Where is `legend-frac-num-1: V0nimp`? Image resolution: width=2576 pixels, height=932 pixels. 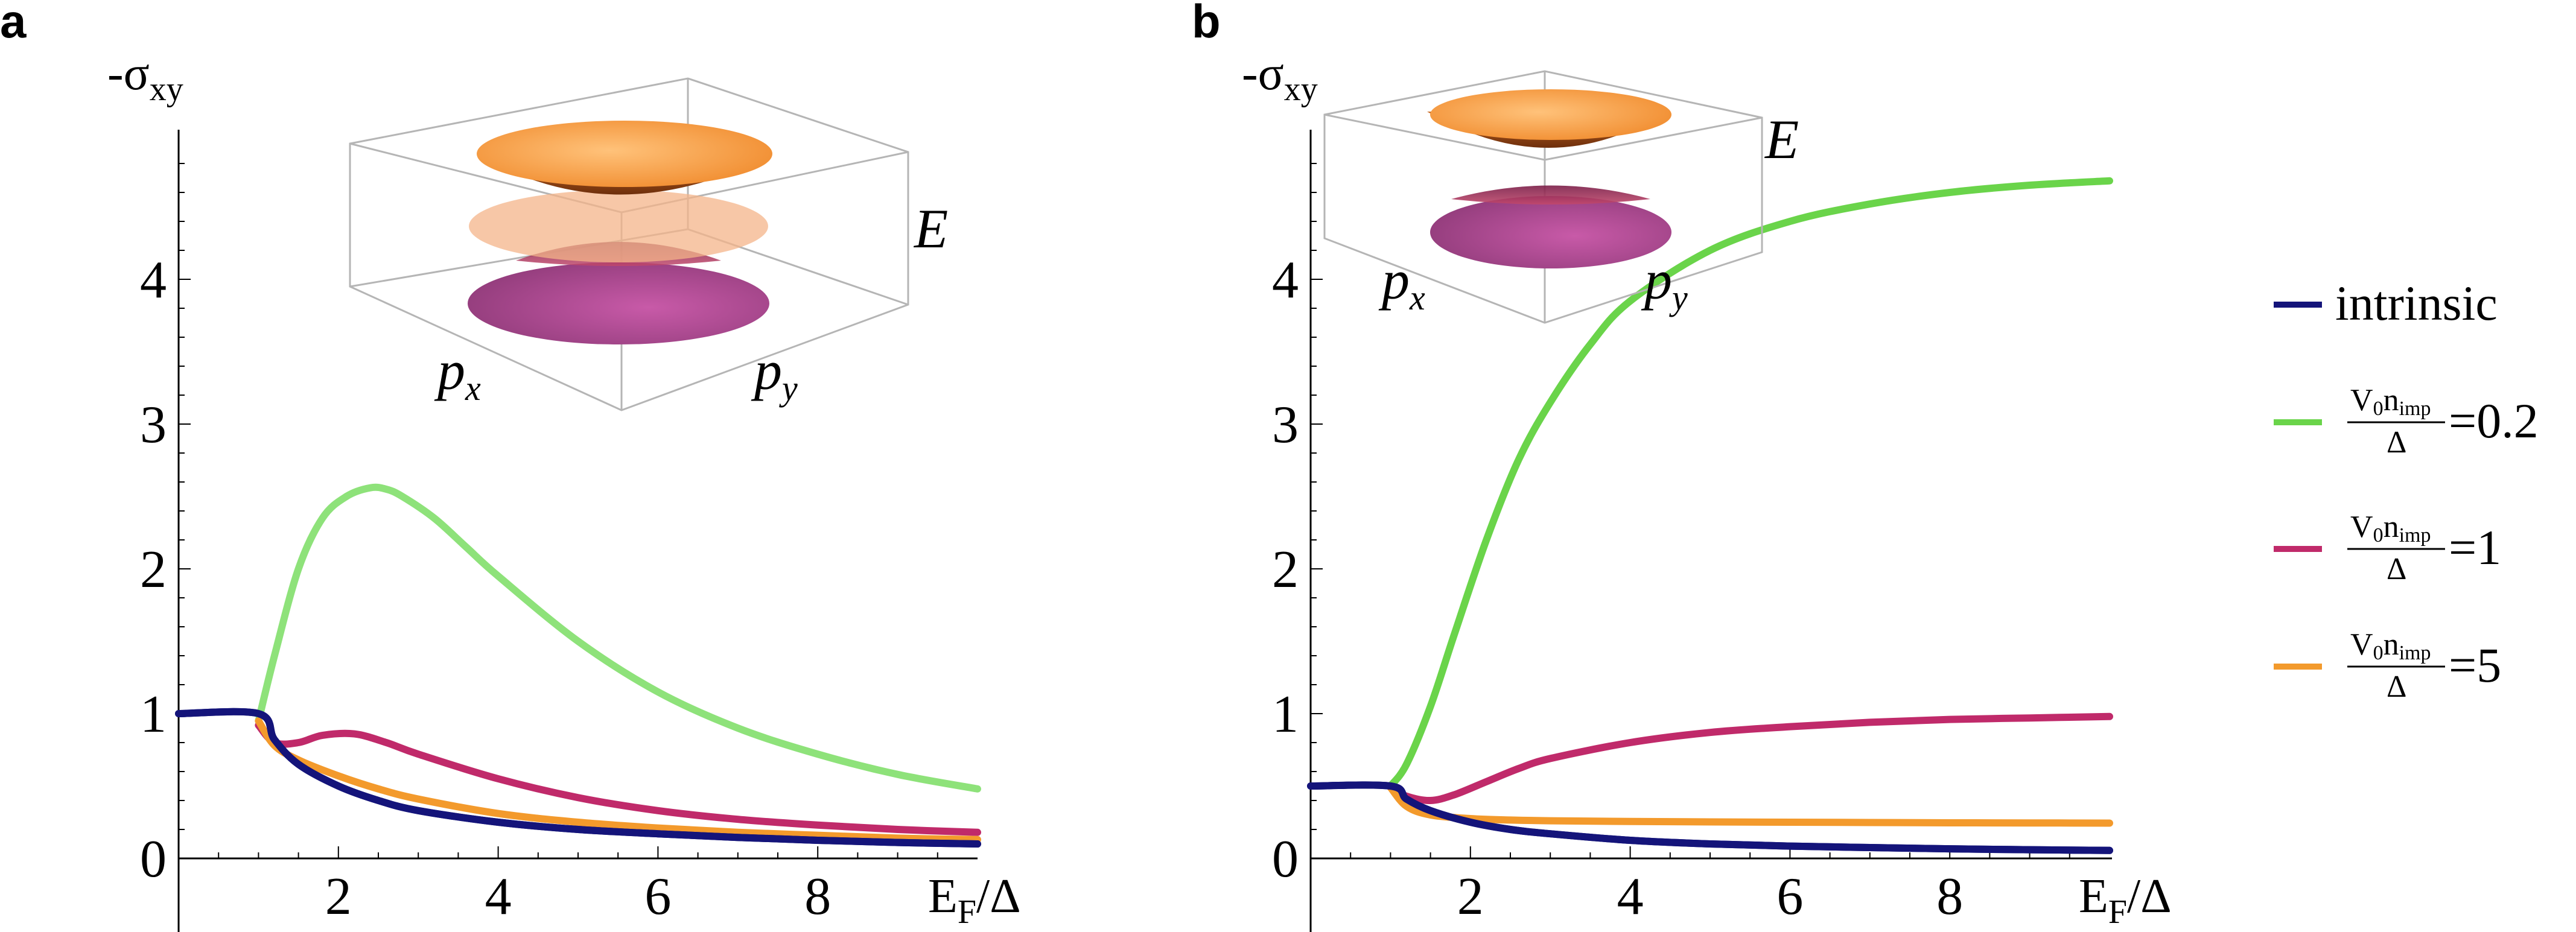
legend-frac-num-1: V0nimp is located at coordinates (2390, 529).